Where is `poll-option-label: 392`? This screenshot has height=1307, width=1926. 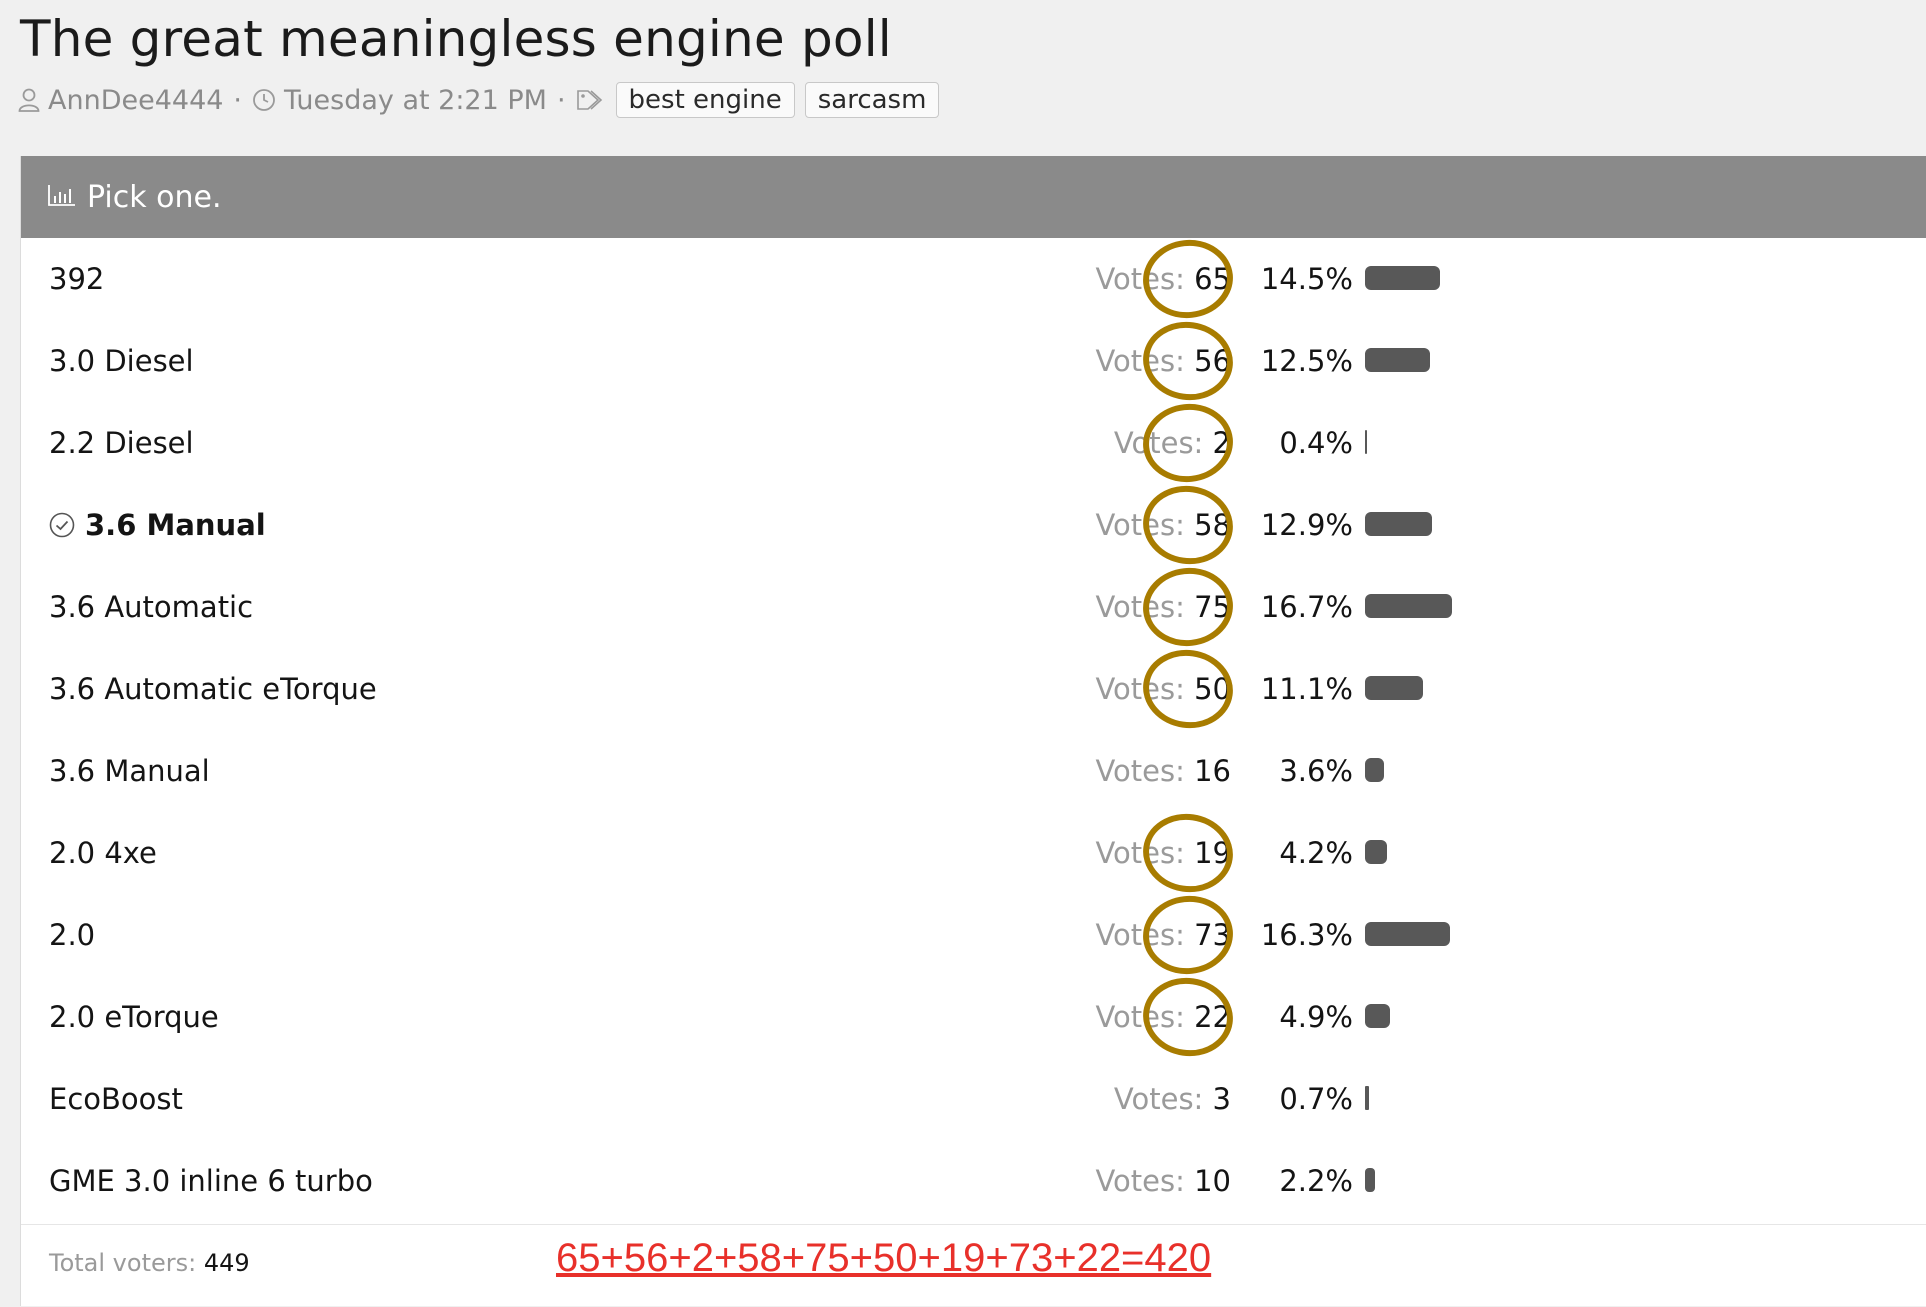 poll-option-label: 392 is located at coordinates (76, 279).